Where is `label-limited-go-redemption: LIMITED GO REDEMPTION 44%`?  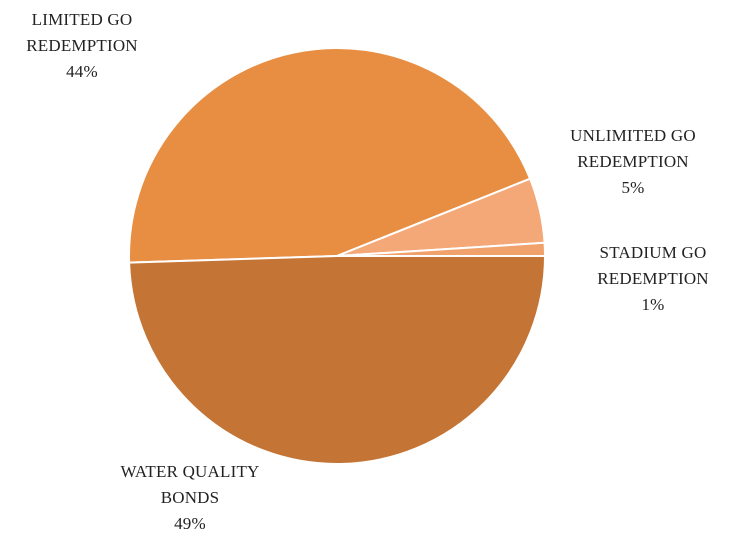 label-limited-go-redemption: LIMITED GO REDEMPTION 44% is located at coordinates (82, 45).